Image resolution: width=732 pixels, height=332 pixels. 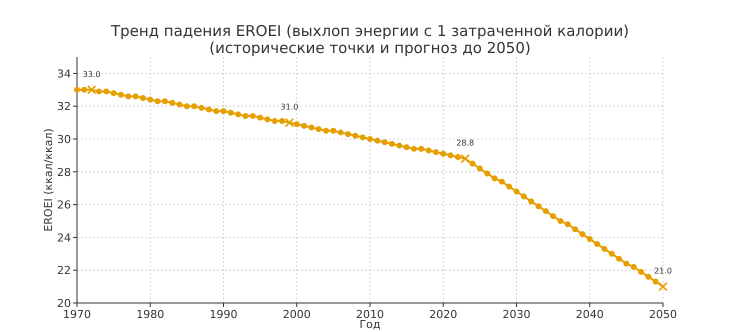 What do you see at coordinates (64, 139) in the screenshot?
I see `y-tick-label: 30` at bounding box center [64, 139].